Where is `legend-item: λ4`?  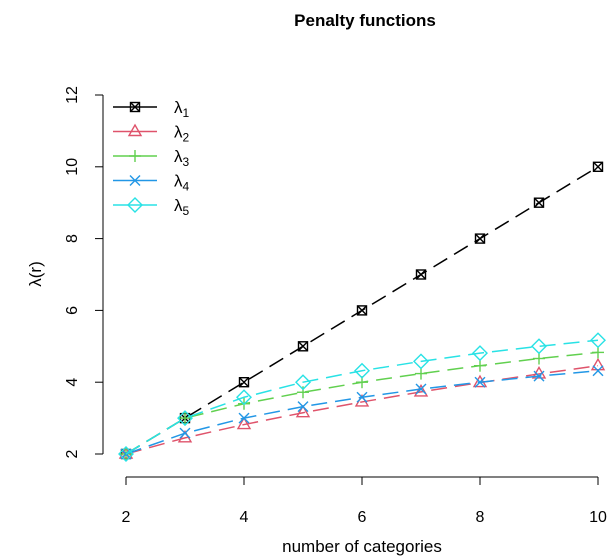 legend-item: λ4 is located at coordinates (151, 183).